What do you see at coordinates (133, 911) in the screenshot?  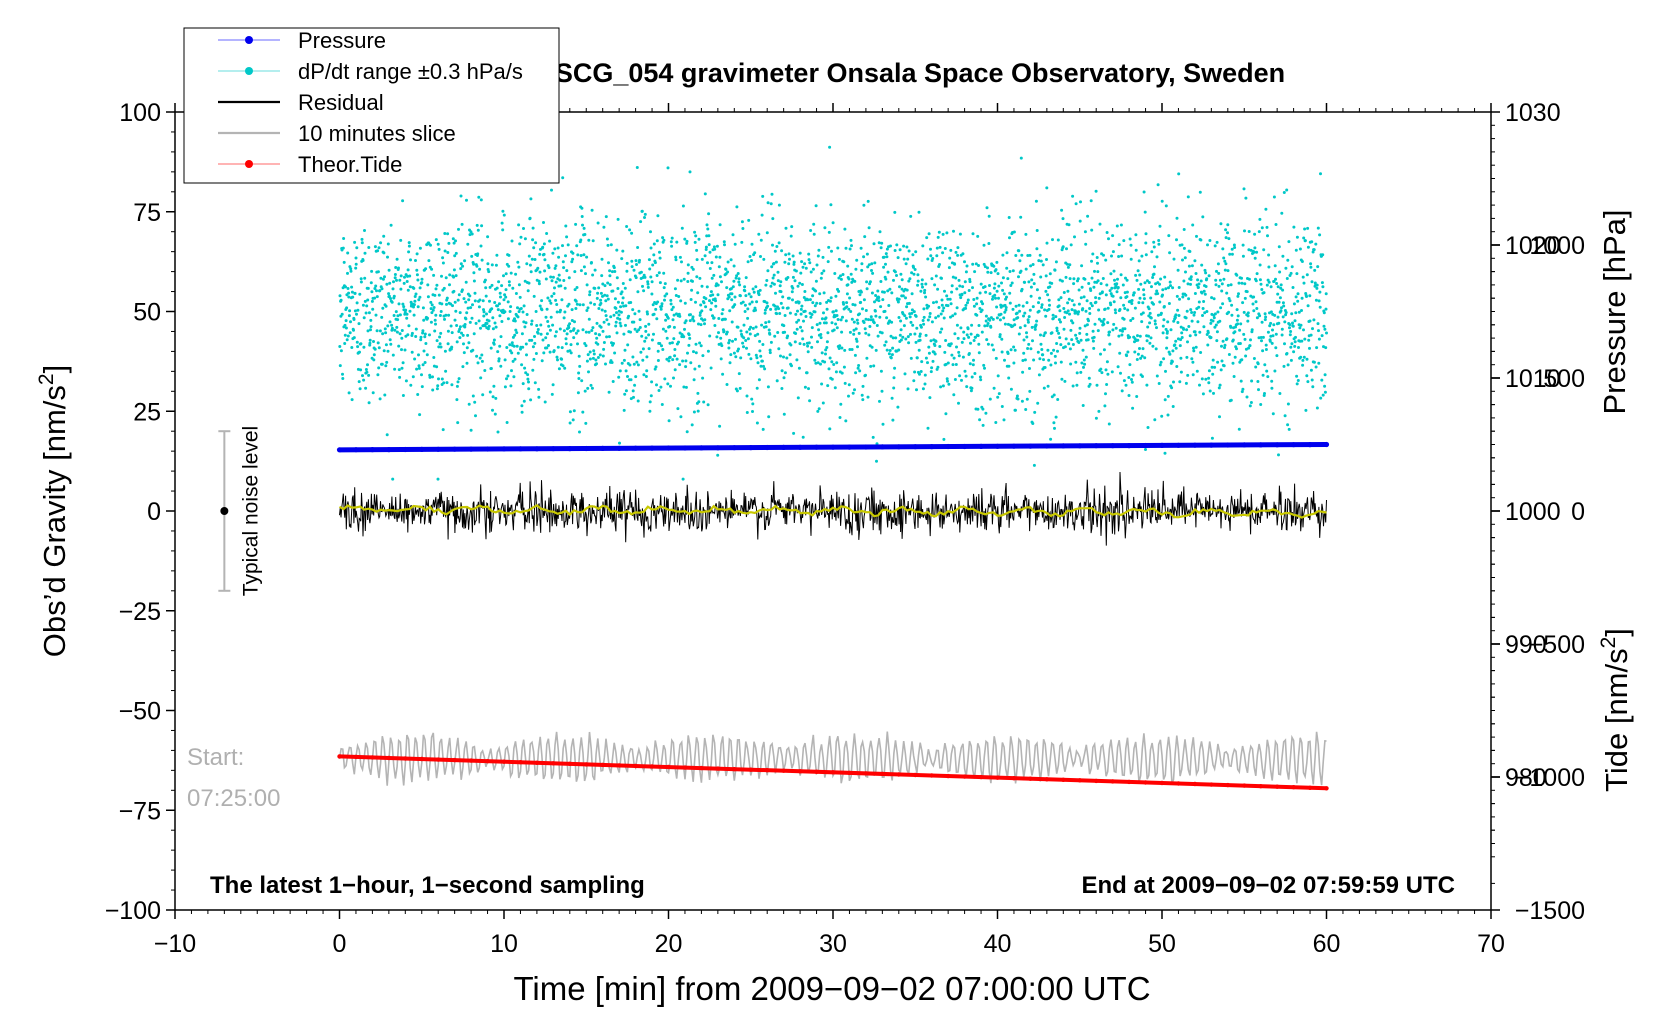 I see `y-tick-label: −100` at bounding box center [133, 911].